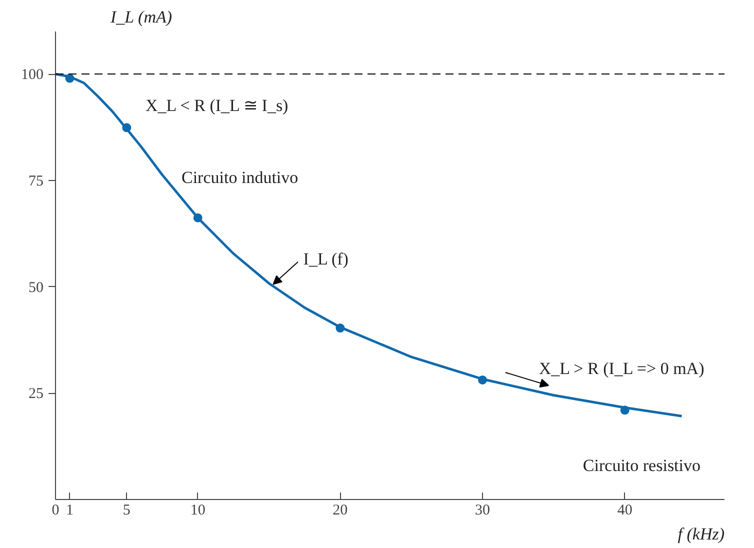  I want to click on annotation: Circuito resistivo, so click(641, 465).